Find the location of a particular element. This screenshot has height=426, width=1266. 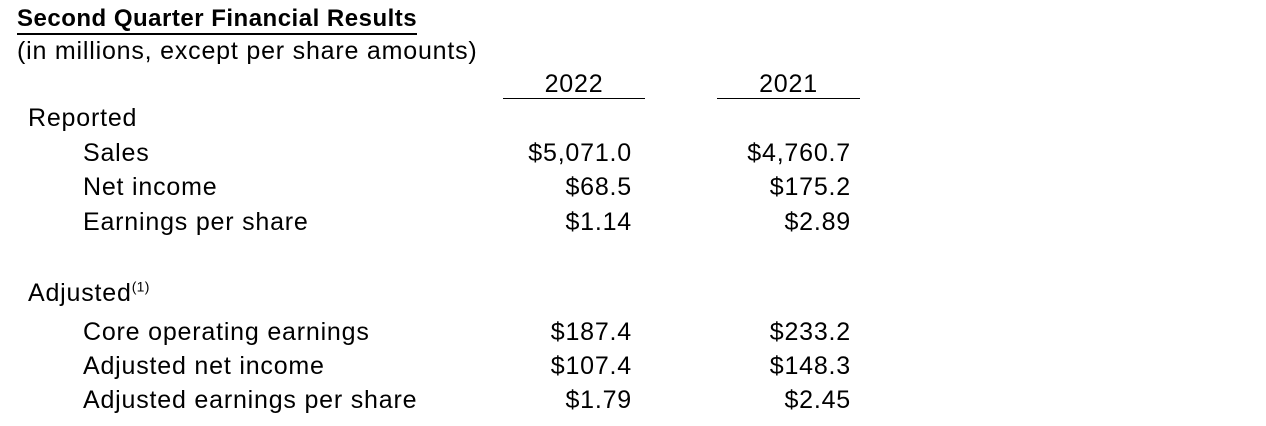

value-2021: $2.89 is located at coordinates (817, 222).